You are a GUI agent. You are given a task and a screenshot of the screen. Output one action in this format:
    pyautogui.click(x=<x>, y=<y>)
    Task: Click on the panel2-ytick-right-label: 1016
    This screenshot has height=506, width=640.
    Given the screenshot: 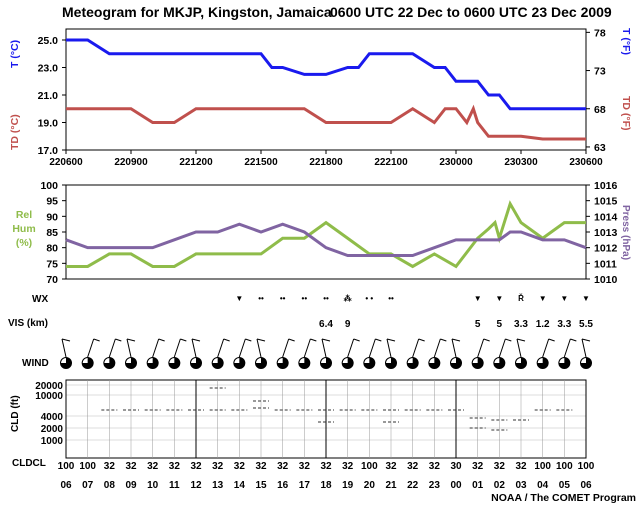 What is the action you would take?
    pyautogui.click(x=606, y=186)
    